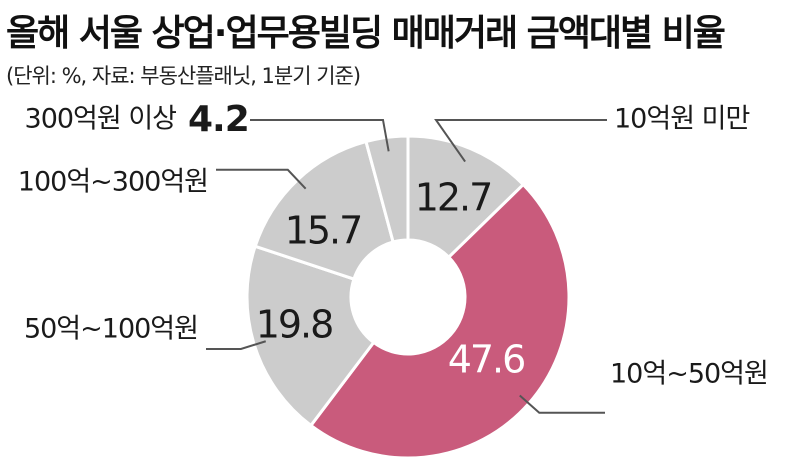 The image size is (796, 457). I want to click on value-label: 4.2, so click(218, 119).